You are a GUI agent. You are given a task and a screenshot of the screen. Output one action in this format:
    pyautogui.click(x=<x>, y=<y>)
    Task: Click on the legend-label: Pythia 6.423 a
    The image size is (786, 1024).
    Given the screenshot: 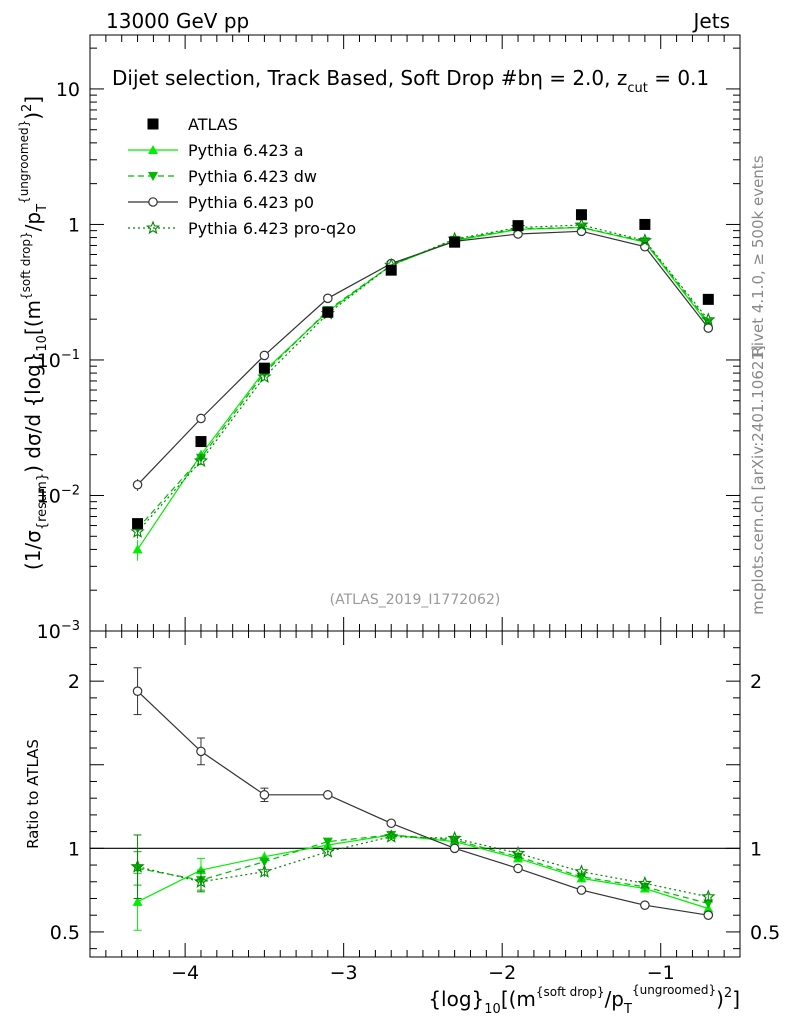 What is the action you would take?
    pyautogui.click(x=246, y=150)
    